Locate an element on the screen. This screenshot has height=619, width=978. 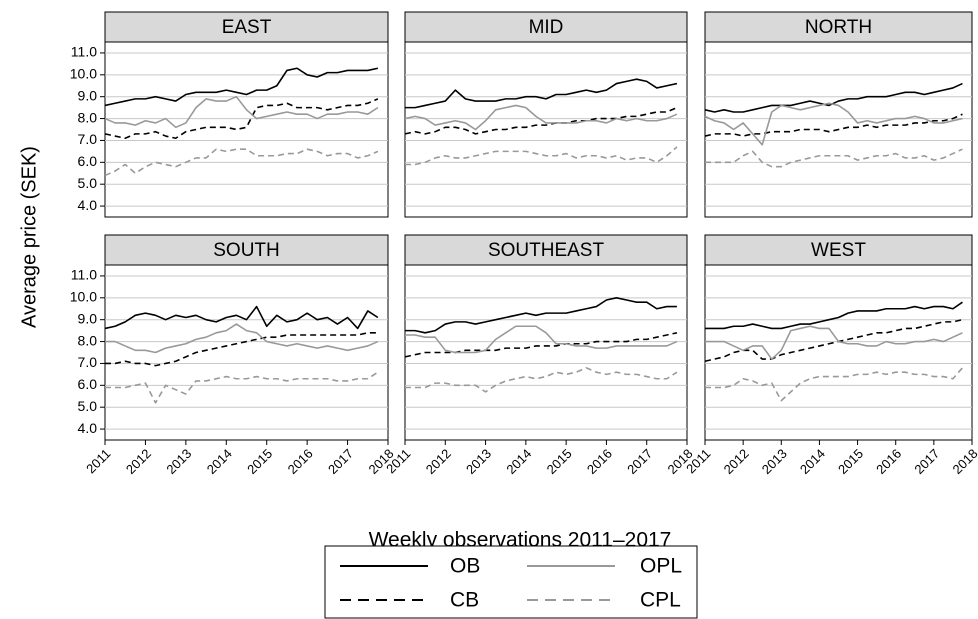
legend-label: OB is located at coordinates (465, 566).